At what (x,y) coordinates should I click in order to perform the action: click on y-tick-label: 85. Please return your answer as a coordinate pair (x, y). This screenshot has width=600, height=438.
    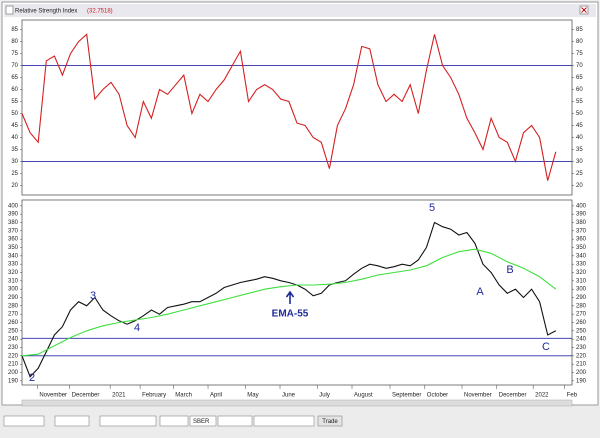
    Looking at the image, I should click on (14, 30).